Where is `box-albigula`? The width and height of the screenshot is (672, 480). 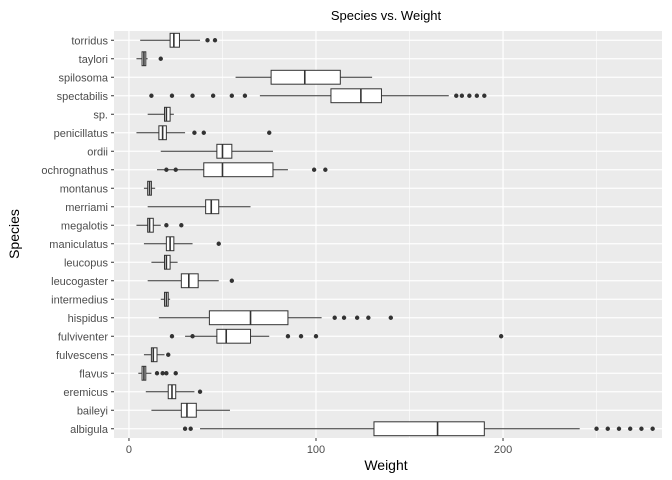 box-albigula is located at coordinates (418, 429).